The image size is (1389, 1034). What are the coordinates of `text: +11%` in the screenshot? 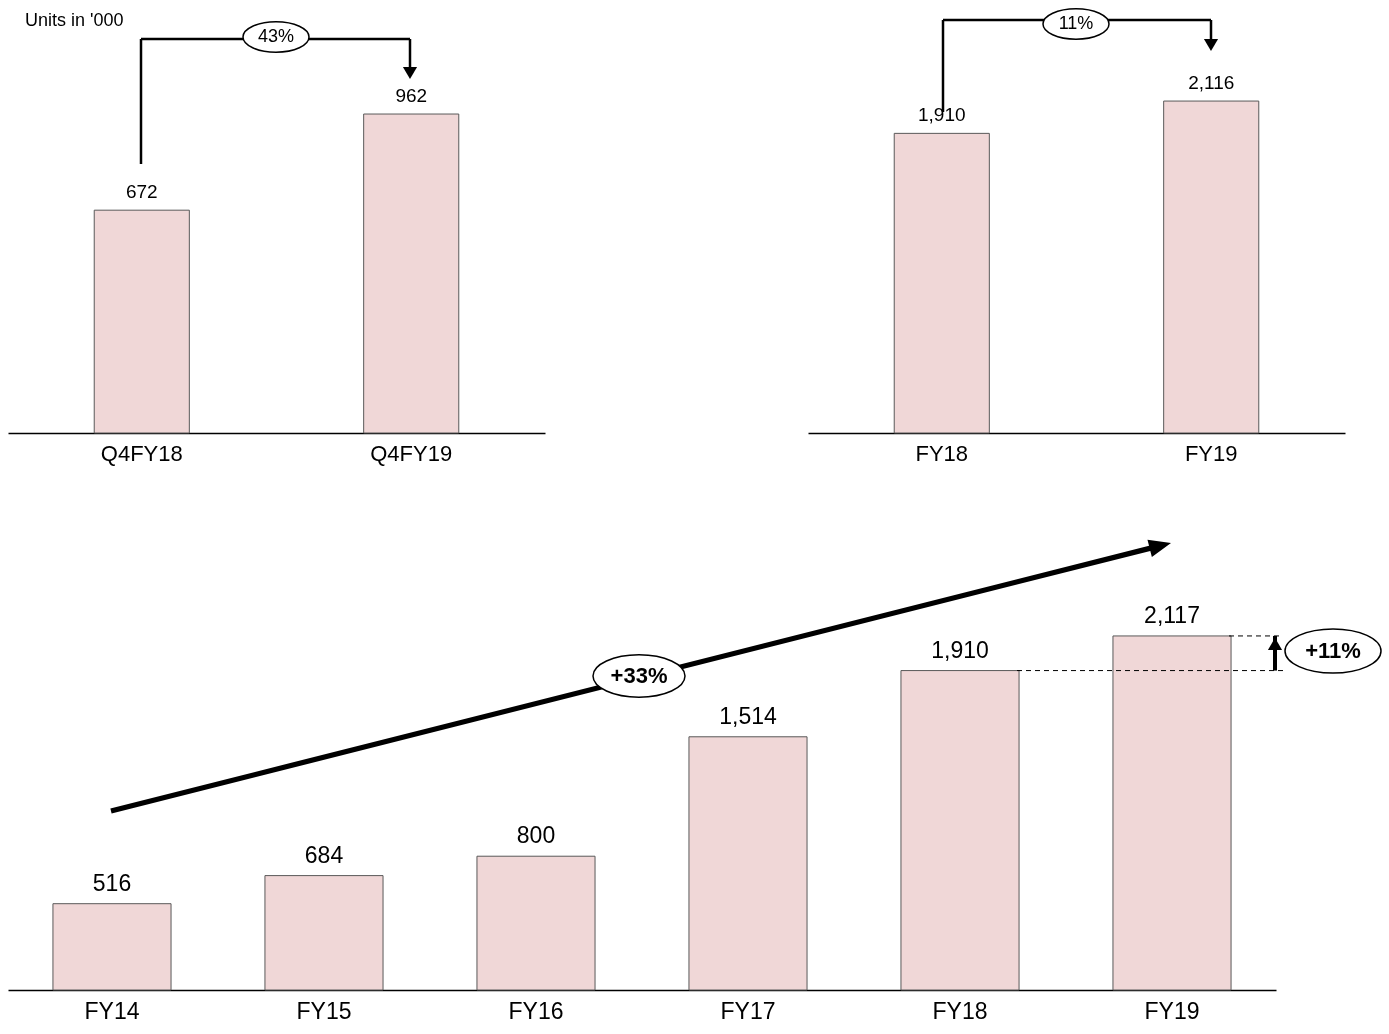 It's located at (1333, 650).